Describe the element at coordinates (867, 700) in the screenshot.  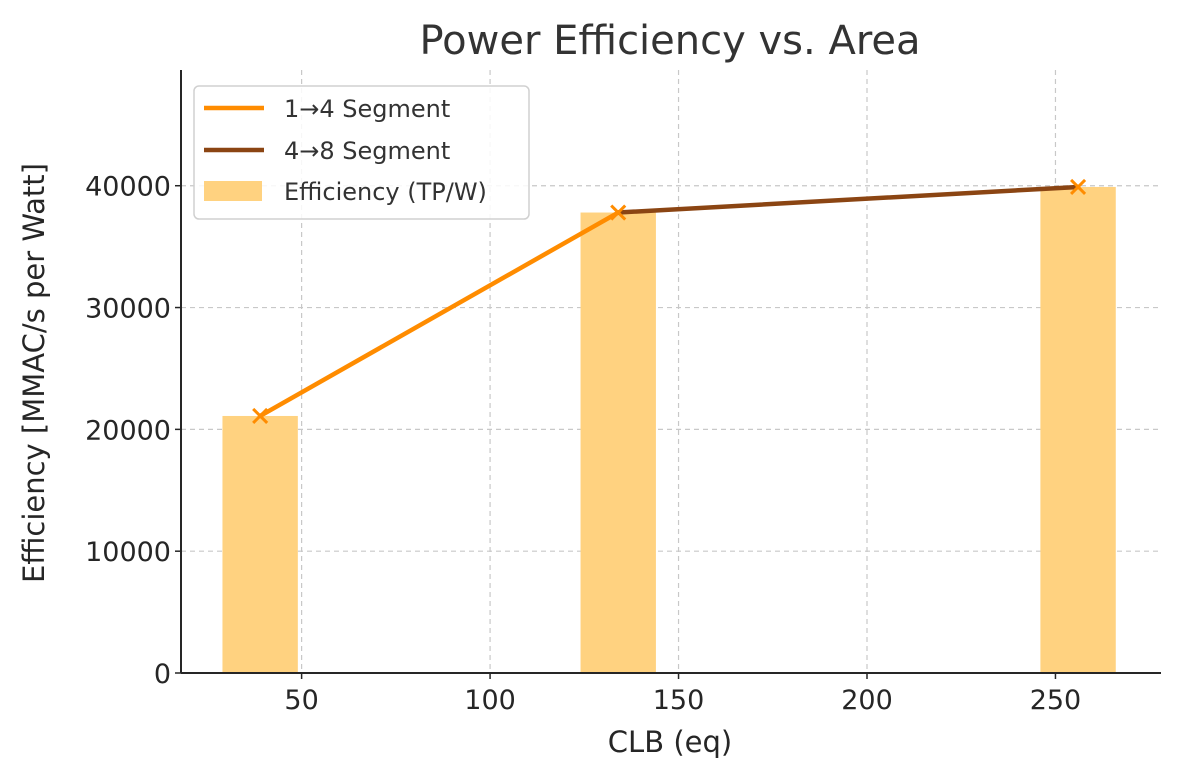
I see `x-tick-label: 200` at that location.